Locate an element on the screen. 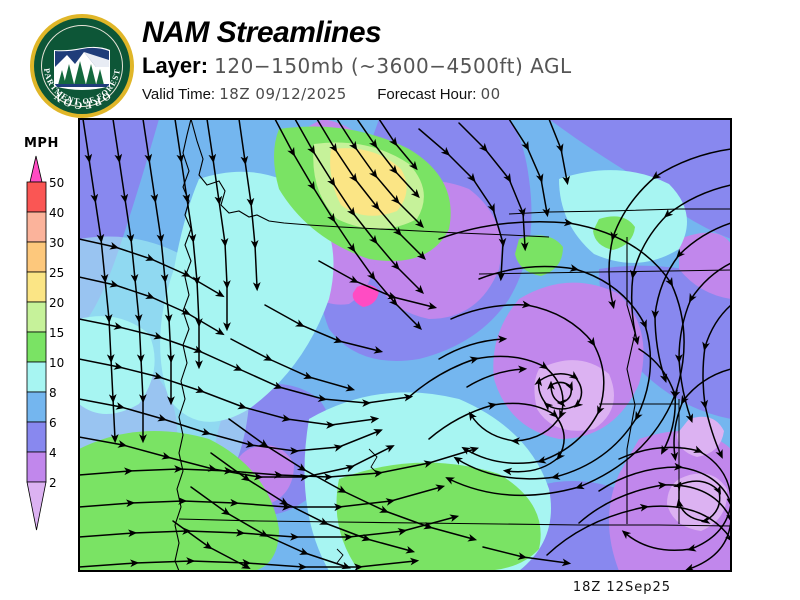 This screenshot has width=800, height=600. colorbar-tick-20: 20 is located at coordinates (56, 303).